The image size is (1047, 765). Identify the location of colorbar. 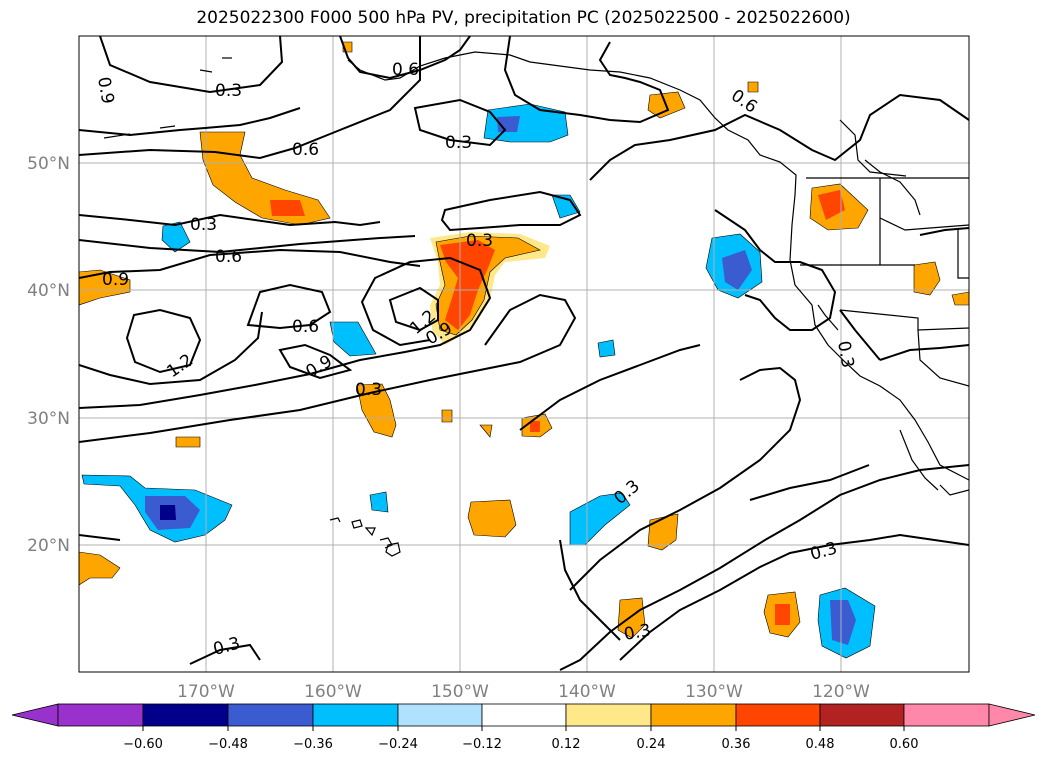
(523, 715).